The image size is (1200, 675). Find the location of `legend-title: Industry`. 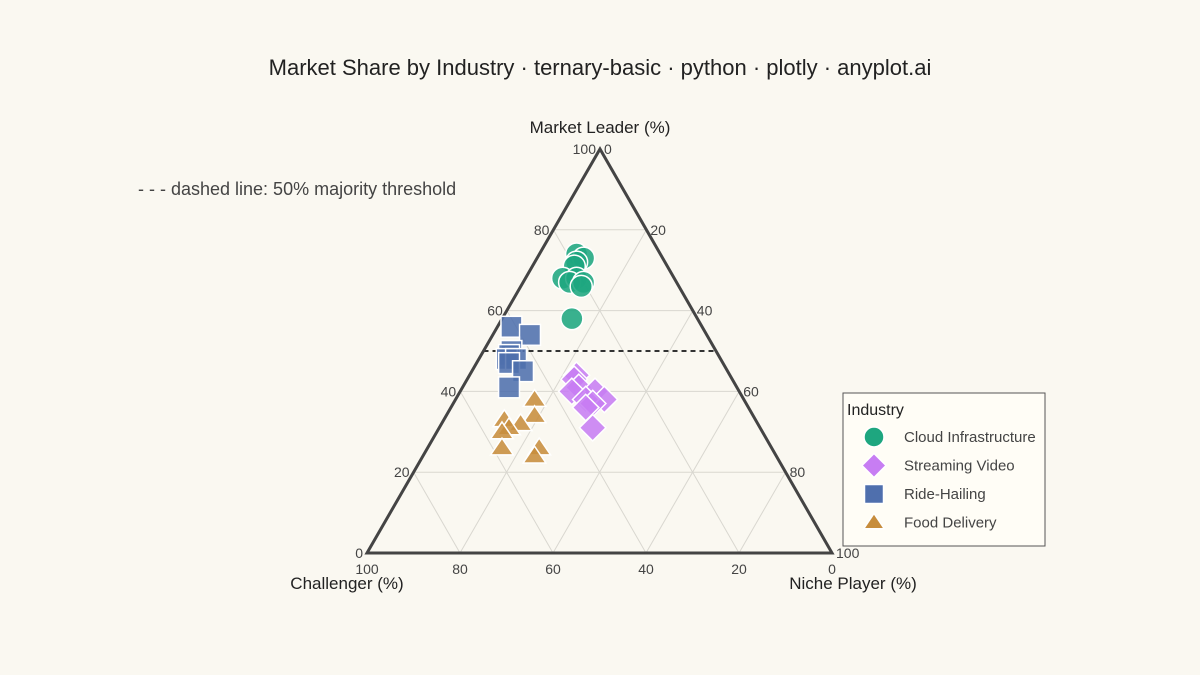

legend-title: Industry is located at coordinates (875, 410).